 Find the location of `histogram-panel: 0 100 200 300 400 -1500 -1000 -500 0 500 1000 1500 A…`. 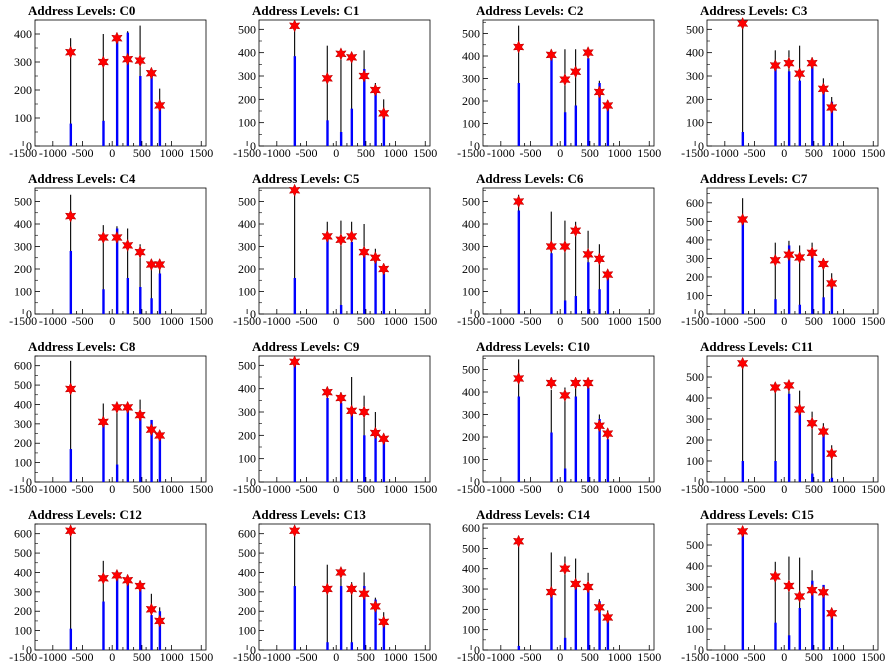

histogram-panel: 0 100 200 300 400 -1500 -1000 -500 0 500 1000 1500 A… is located at coordinates (112, 84).